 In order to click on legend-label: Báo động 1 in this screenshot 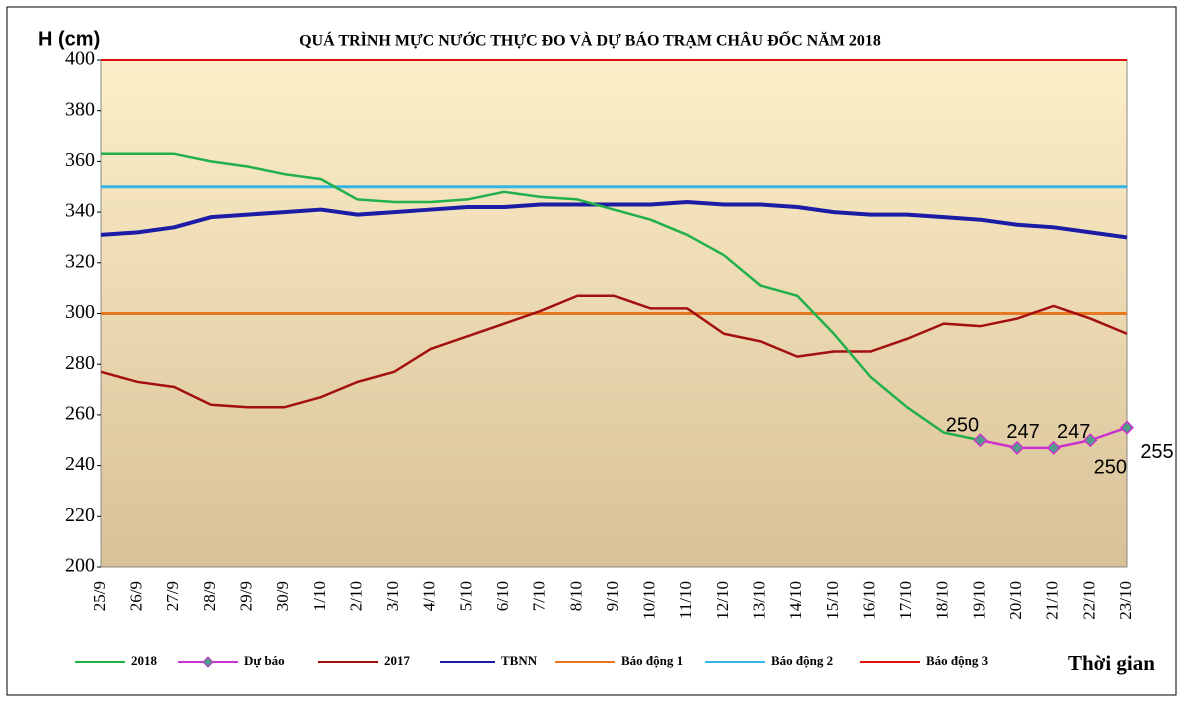, I will do `click(652, 660)`.